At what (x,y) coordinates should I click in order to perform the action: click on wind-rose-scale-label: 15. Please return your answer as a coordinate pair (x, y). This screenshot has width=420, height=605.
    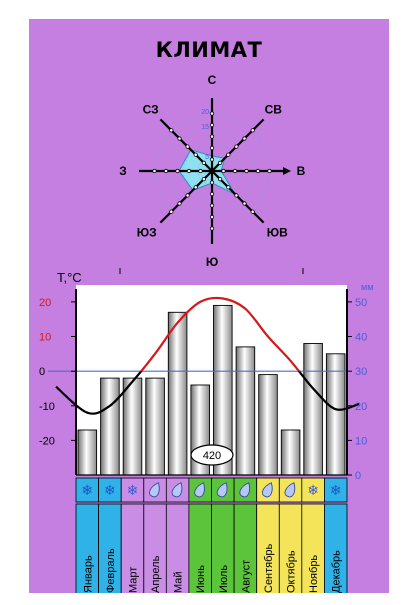
    Looking at the image, I should click on (205, 127).